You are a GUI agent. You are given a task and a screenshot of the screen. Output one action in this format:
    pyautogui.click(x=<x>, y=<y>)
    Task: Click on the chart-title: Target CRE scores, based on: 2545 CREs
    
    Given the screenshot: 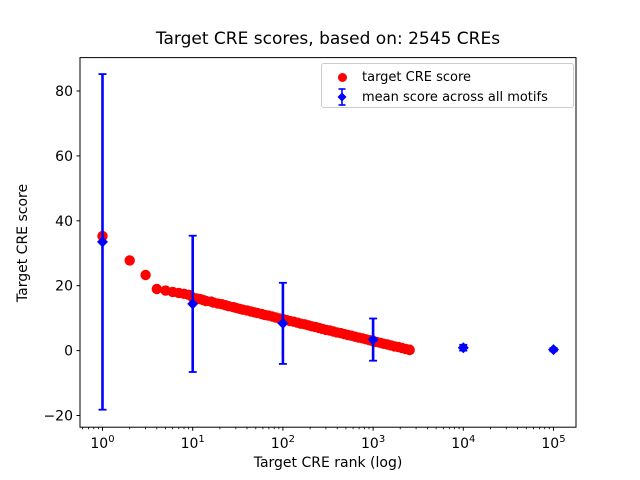 What is the action you would take?
    pyautogui.click(x=328, y=39)
    